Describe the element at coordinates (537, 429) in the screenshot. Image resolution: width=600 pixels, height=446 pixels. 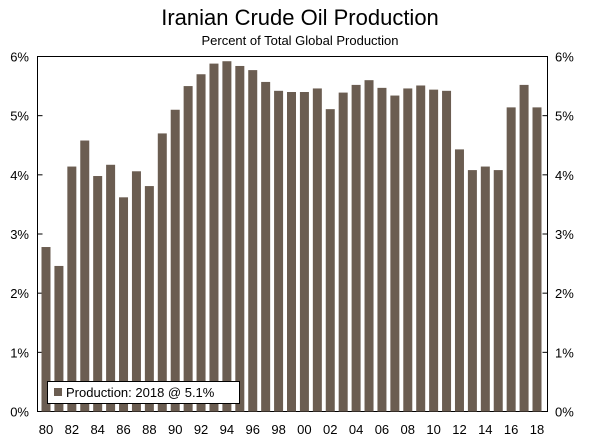
I see `x-tick-label: 18` at that location.